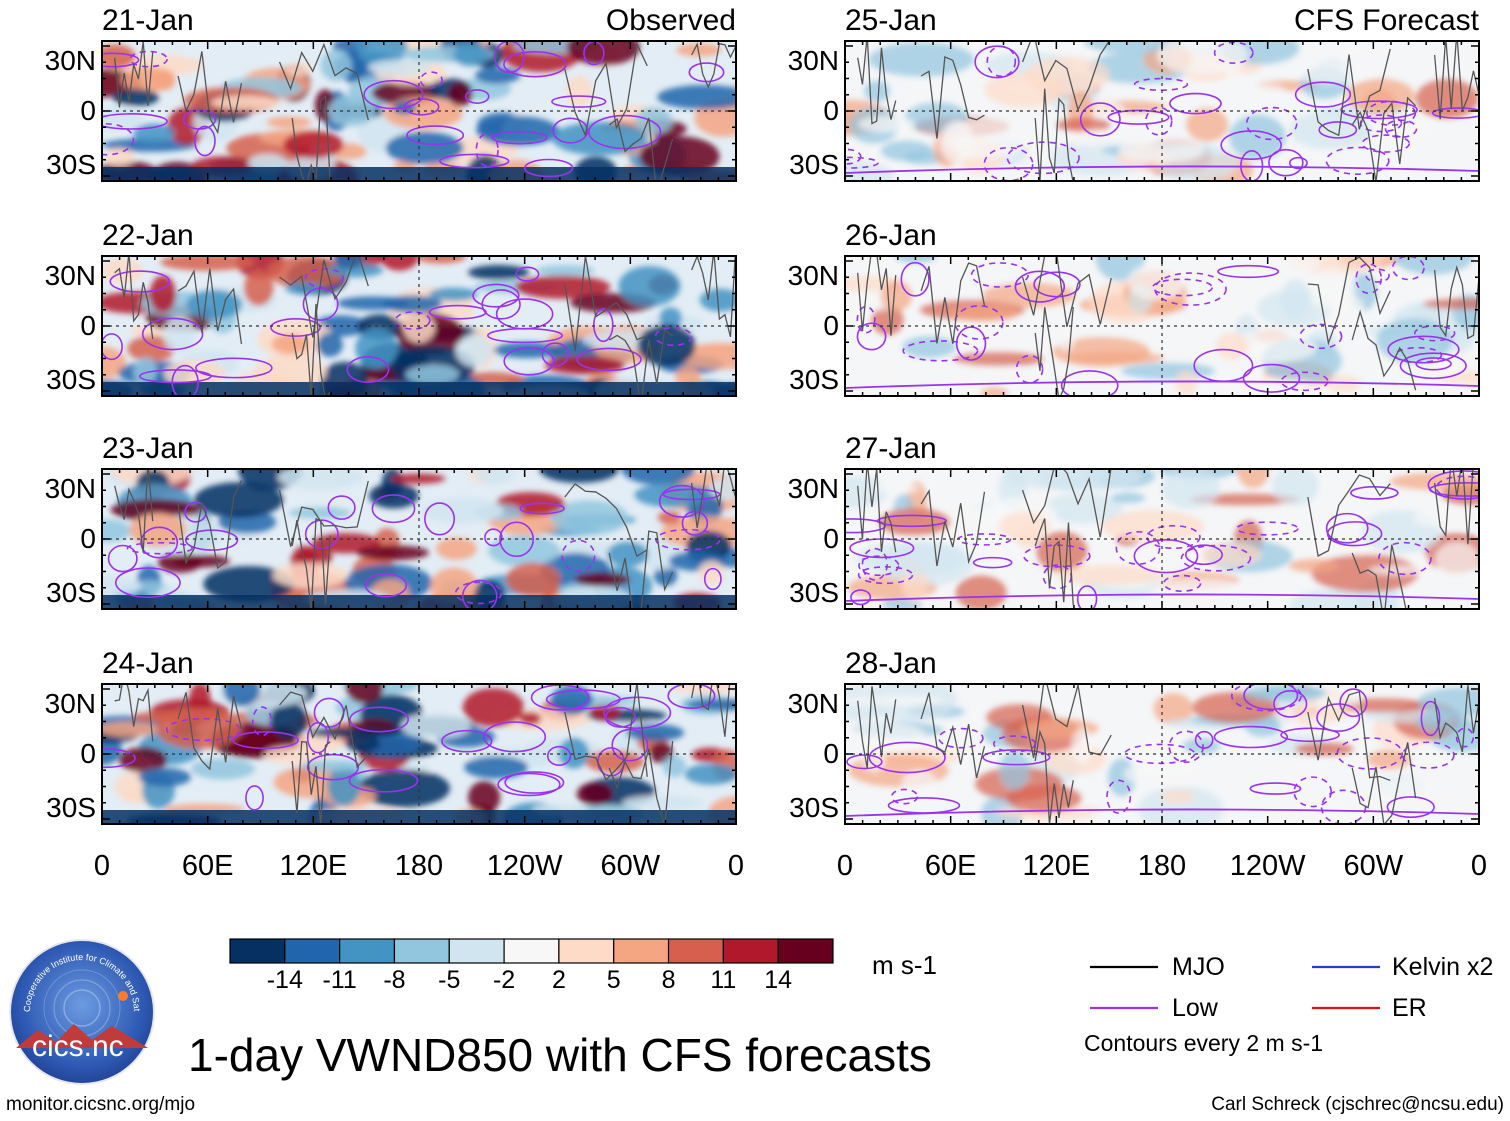 This screenshot has height=1121, width=1510. I want to click on colorbar-tick-label: 2, so click(558, 980).